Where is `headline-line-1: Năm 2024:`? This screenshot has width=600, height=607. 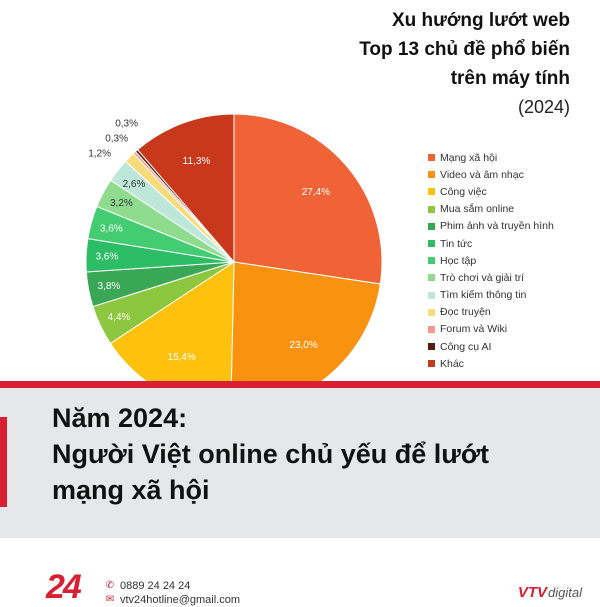
headline-line-1: Năm 2024: is located at coordinates (120, 418).